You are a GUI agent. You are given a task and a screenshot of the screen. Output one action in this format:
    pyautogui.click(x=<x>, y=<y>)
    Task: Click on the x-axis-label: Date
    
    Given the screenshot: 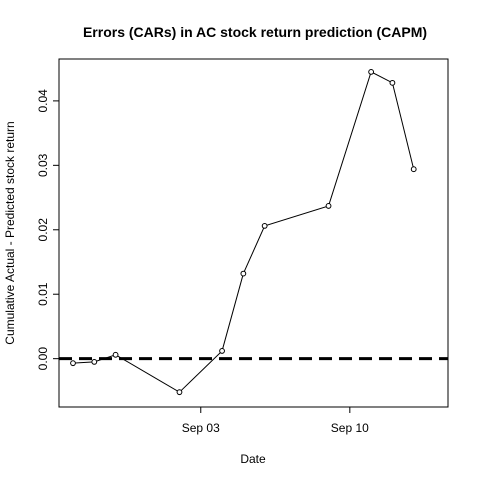 What is the action you would take?
    pyautogui.click(x=253, y=459)
    